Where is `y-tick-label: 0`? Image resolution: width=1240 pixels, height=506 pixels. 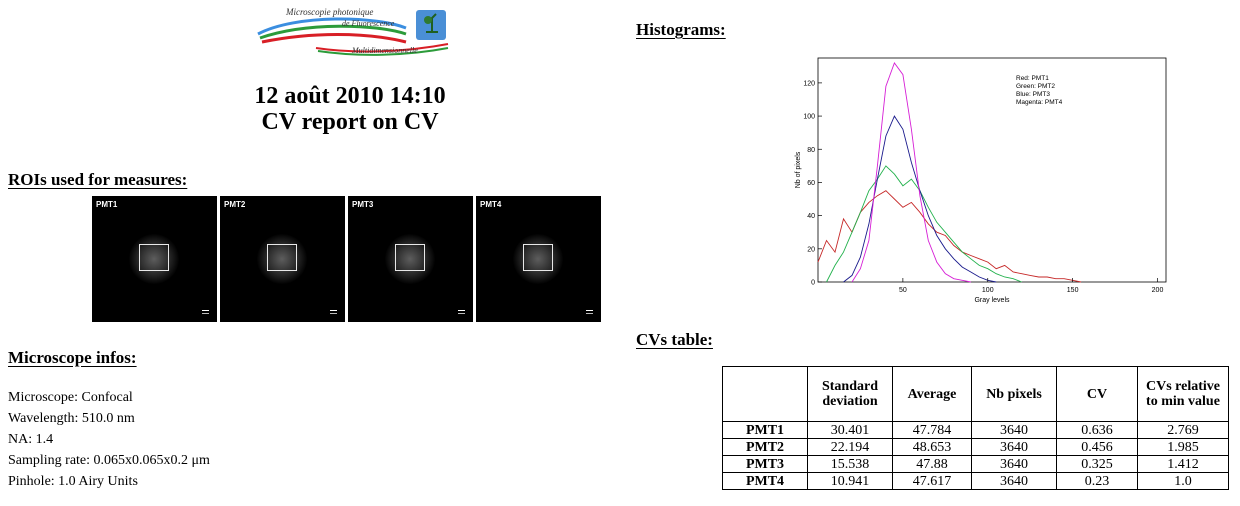
y-tick-label: 0 is located at coordinates (813, 283).